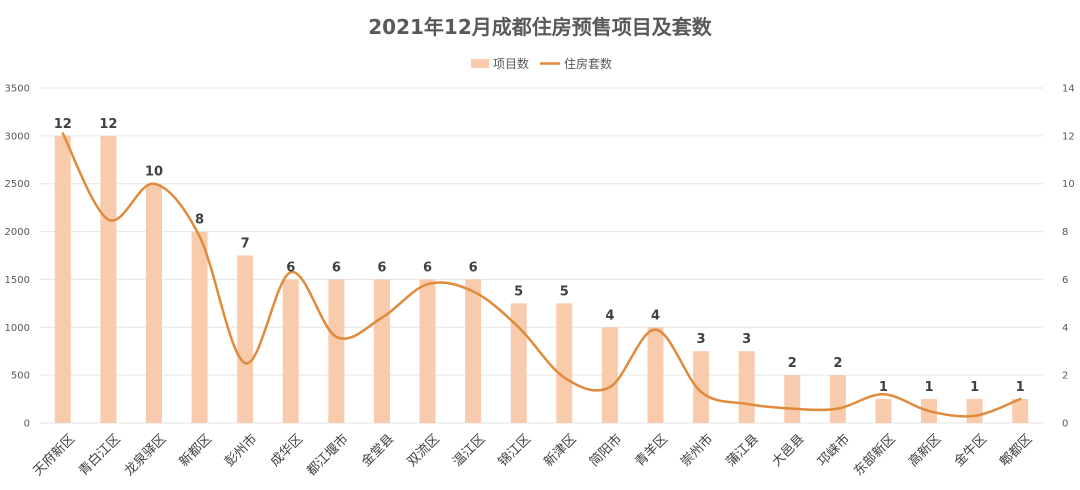 The image size is (1080, 490). I want to click on legend-bar-label: 项目数, so click(511, 63).